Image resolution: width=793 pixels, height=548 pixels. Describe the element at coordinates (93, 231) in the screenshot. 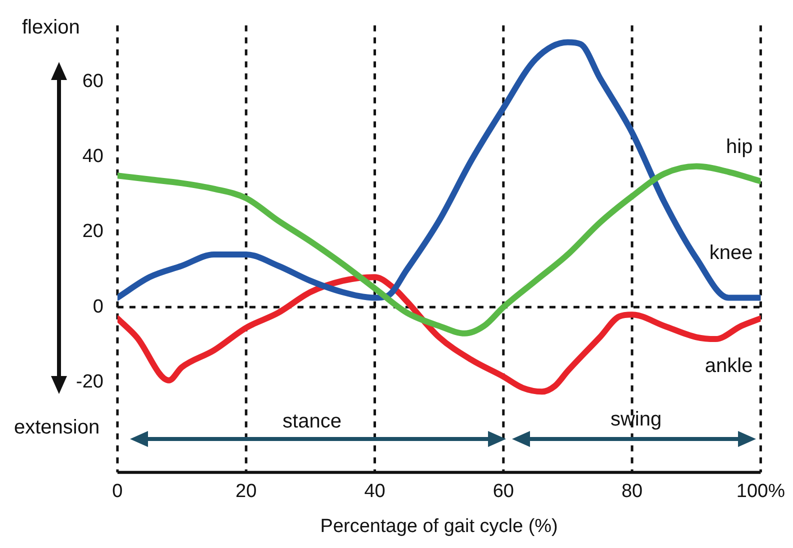

I see `y-tick-label: 20` at that location.